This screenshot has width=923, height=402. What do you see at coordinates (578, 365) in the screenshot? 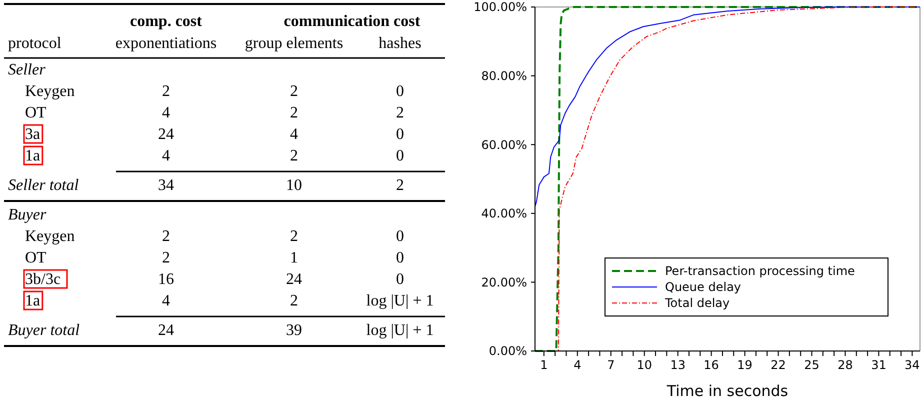
I see `x-tick-label: 4` at bounding box center [578, 365].